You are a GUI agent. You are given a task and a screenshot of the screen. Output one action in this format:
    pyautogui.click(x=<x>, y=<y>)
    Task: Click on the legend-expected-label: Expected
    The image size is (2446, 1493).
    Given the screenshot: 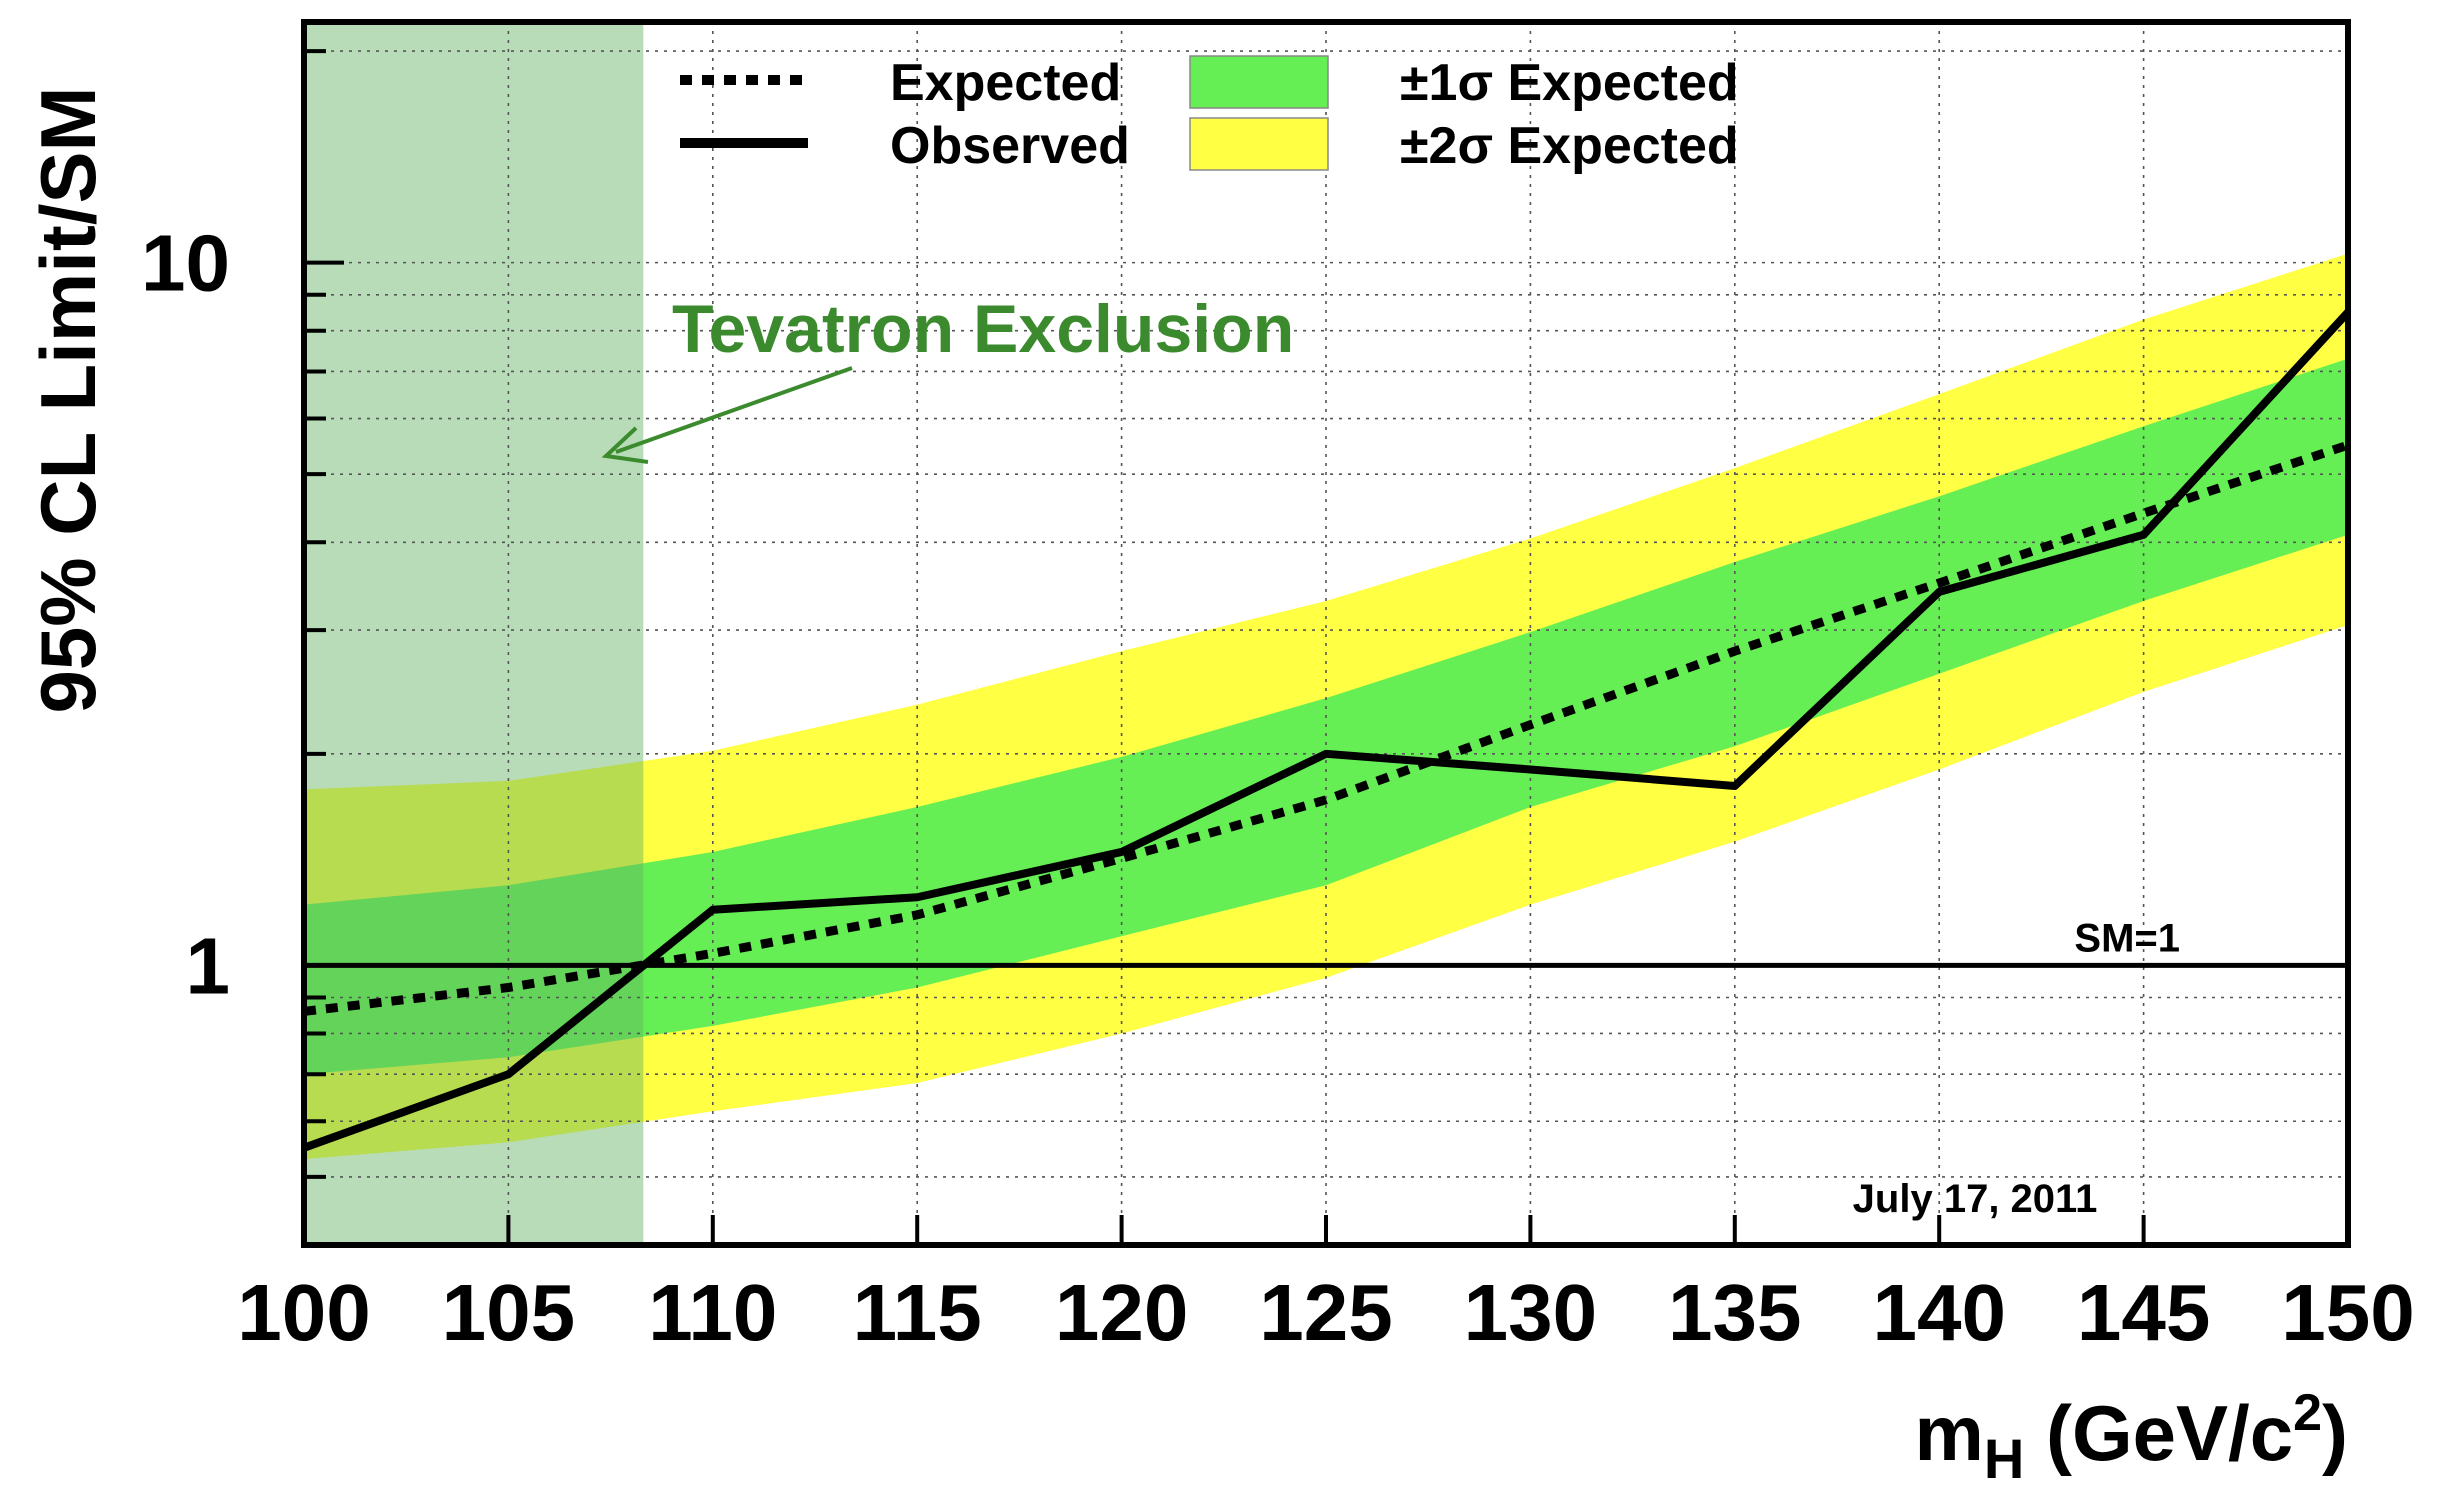 What is the action you would take?
    pyautogui.click(x=1005, y=83)
    